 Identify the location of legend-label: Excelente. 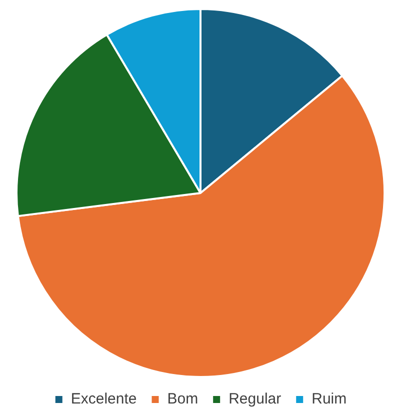
(103, 399).